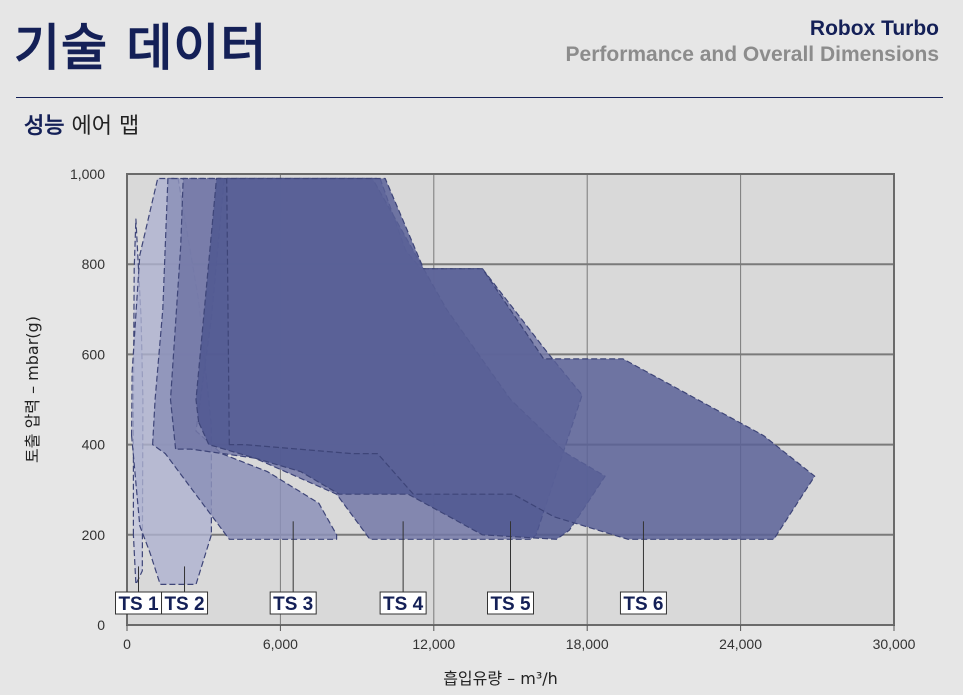  I want to click on series-label: TS 3, so click(293, 604).